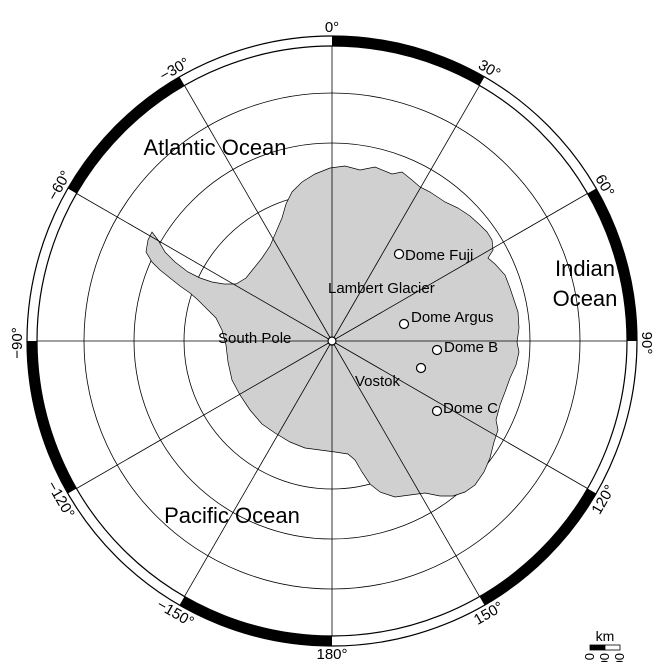 The height and width of the screenshot is (662, 659). I want to click on ocean-label-indian-1: Ocean, so click(585, 298).